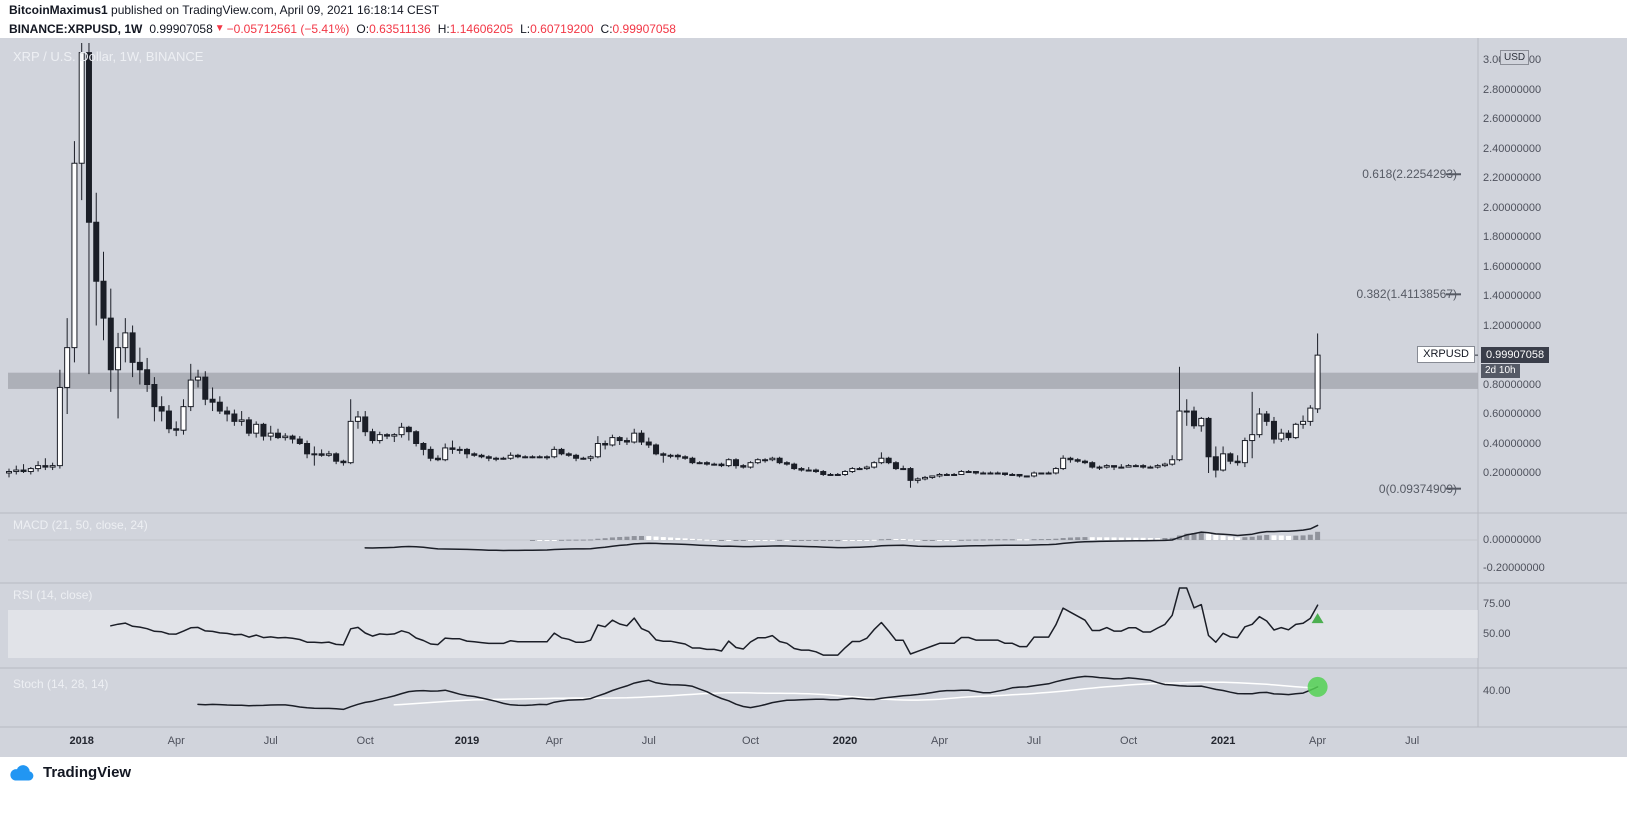 This screenshot has width=1627, height=819. What do you see at coordinates (562, 28) in the screenshot?
I see `low-value: 0.60719200` at bounding box center [562, 28].